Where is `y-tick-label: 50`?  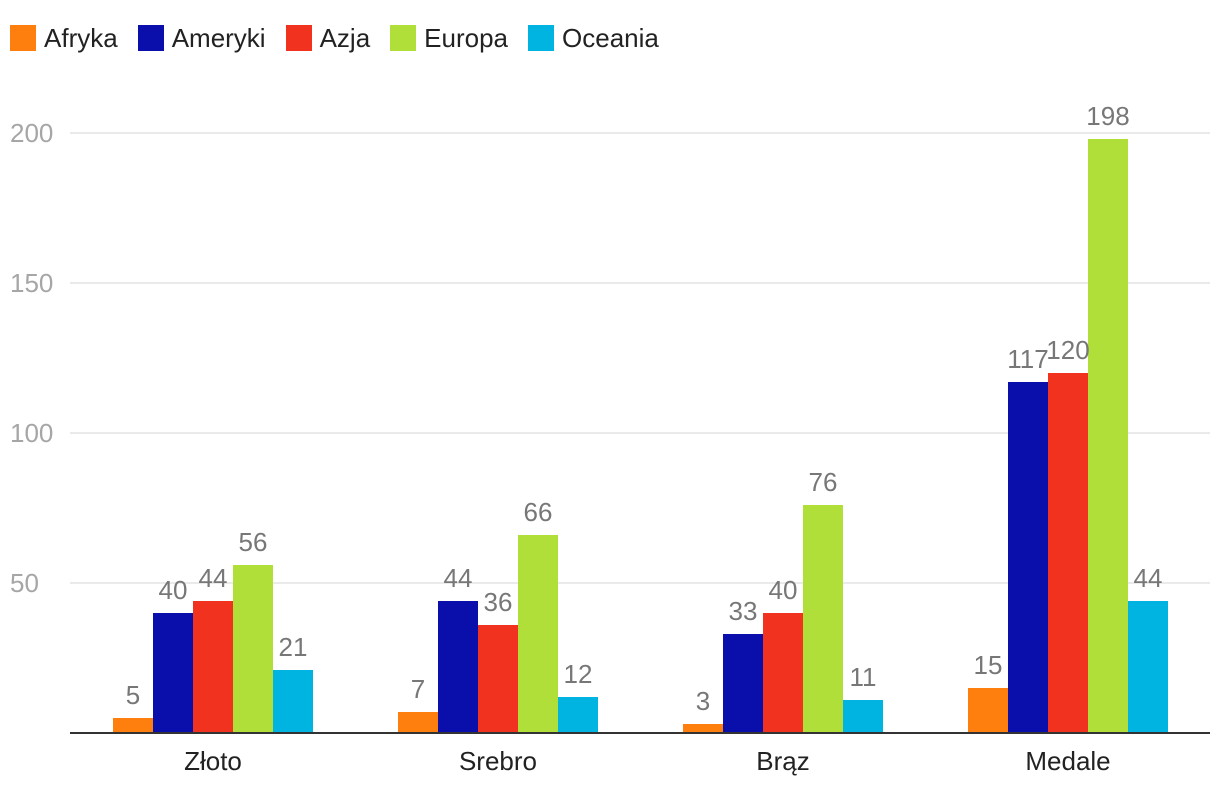
y-tick-label: 50 is located at coordinates (24, 583).